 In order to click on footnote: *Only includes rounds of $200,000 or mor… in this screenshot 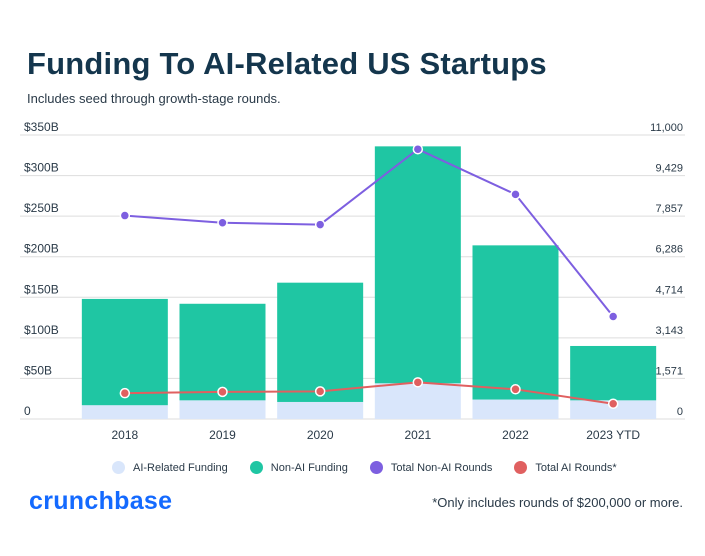, I will do `click(557, 502)`.